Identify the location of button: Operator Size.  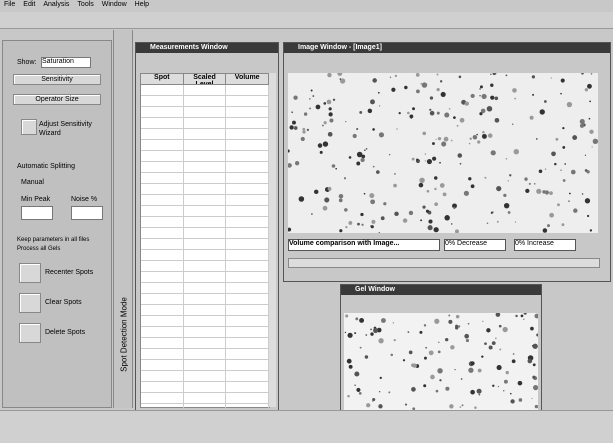
(57, 99).